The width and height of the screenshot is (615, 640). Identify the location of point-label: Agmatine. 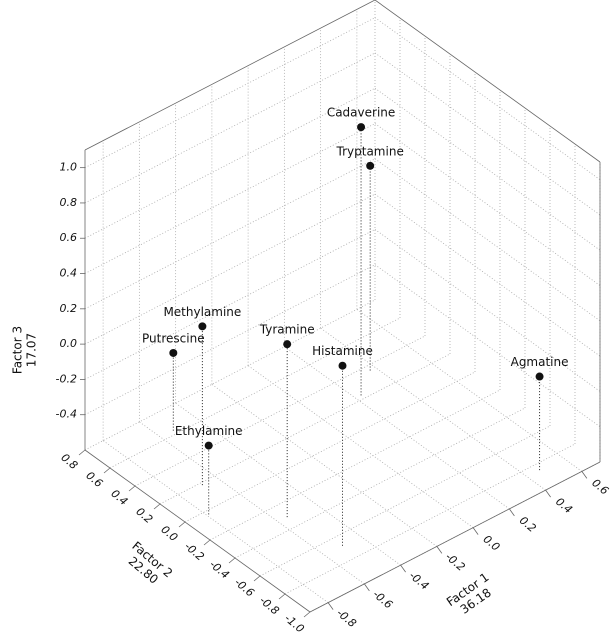
(540, 362).